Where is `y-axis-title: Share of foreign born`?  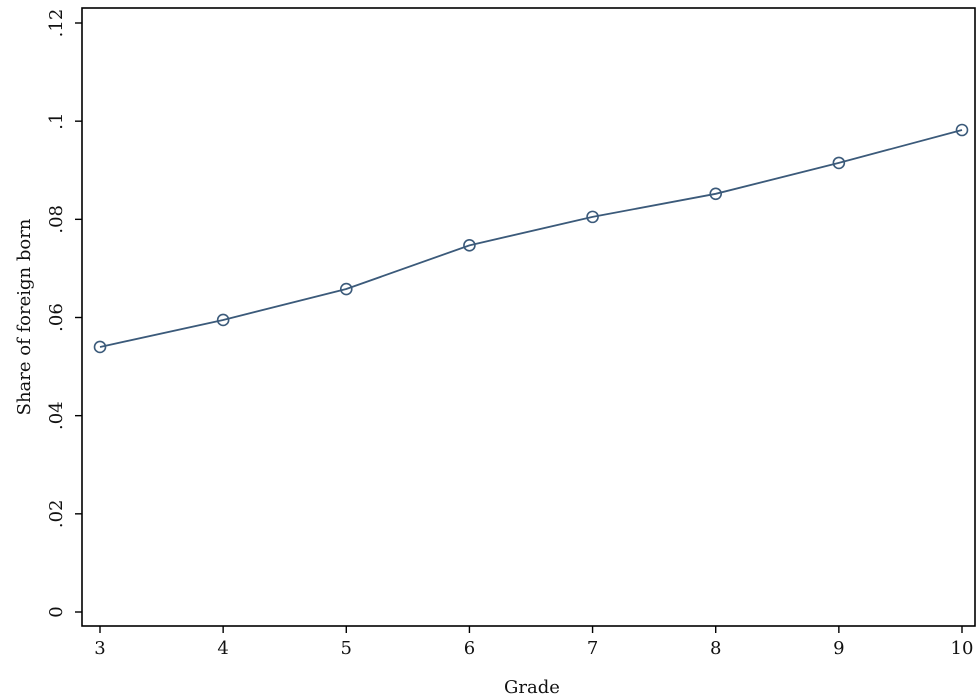
y-axis-title: Share of foreign born is located at coordinates (24, 316).